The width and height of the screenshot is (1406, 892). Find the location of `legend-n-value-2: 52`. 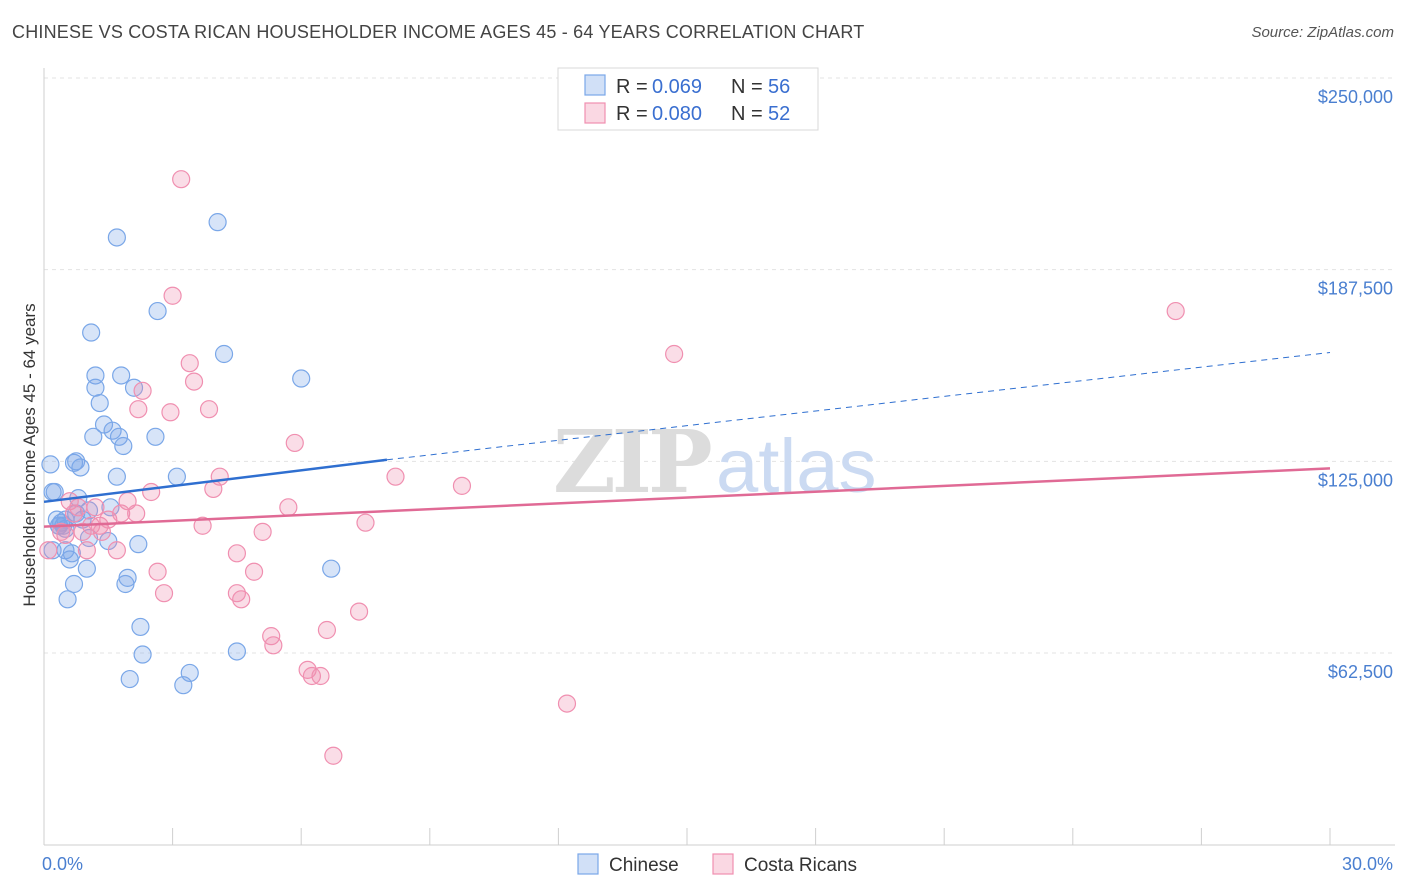

legend-n-value-2: 52 is located at coordinates (779, 114).